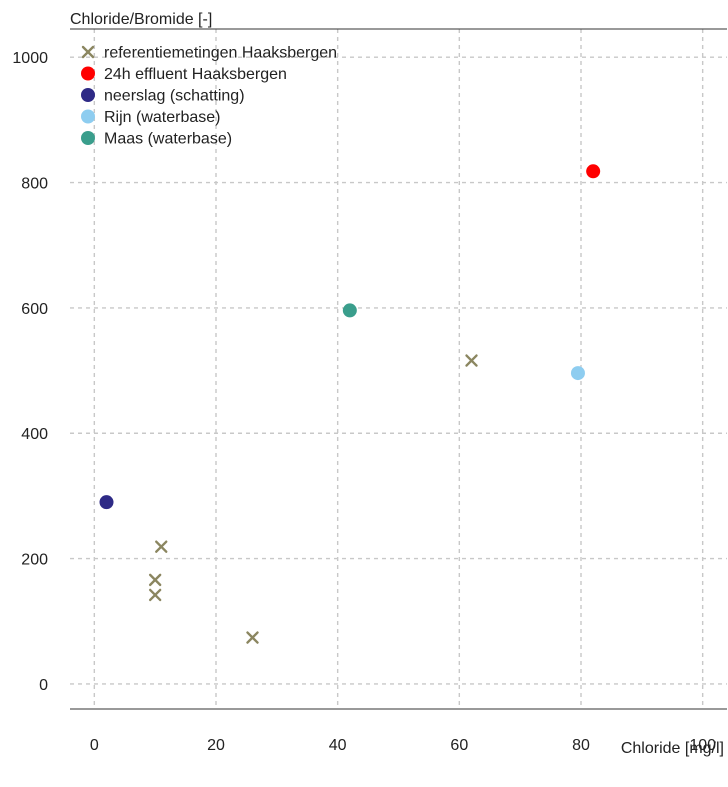 The width and height of the screenshot is (728, 787). I want to click on legend-entry: 24h effluent Haaksbergen, so click(184, 74).